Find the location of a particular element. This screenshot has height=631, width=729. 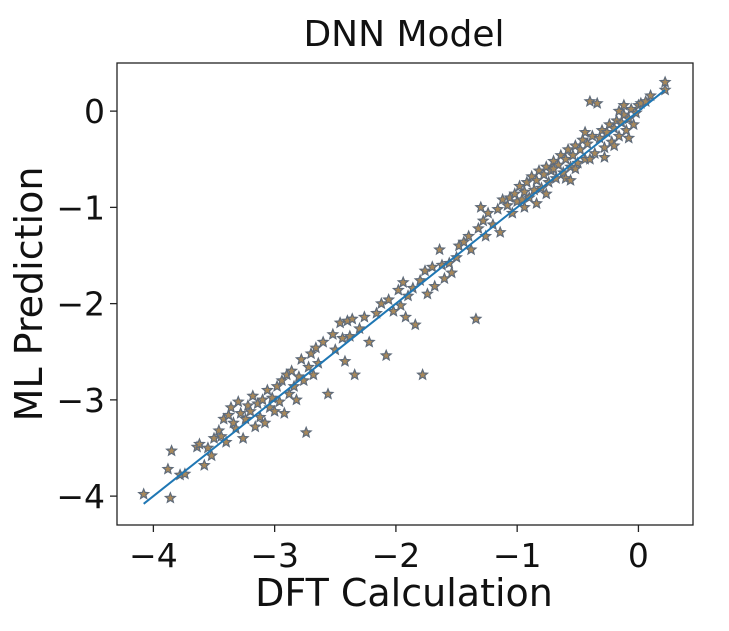

x-axis-ticks: −4 −3 −2 −1 0 is located at coordinates (389, 550).